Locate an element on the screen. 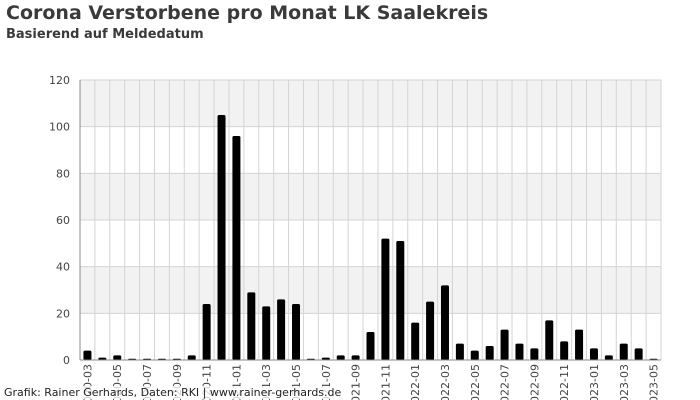  y-tick-label: 120 is located at coordinates (59, 80).